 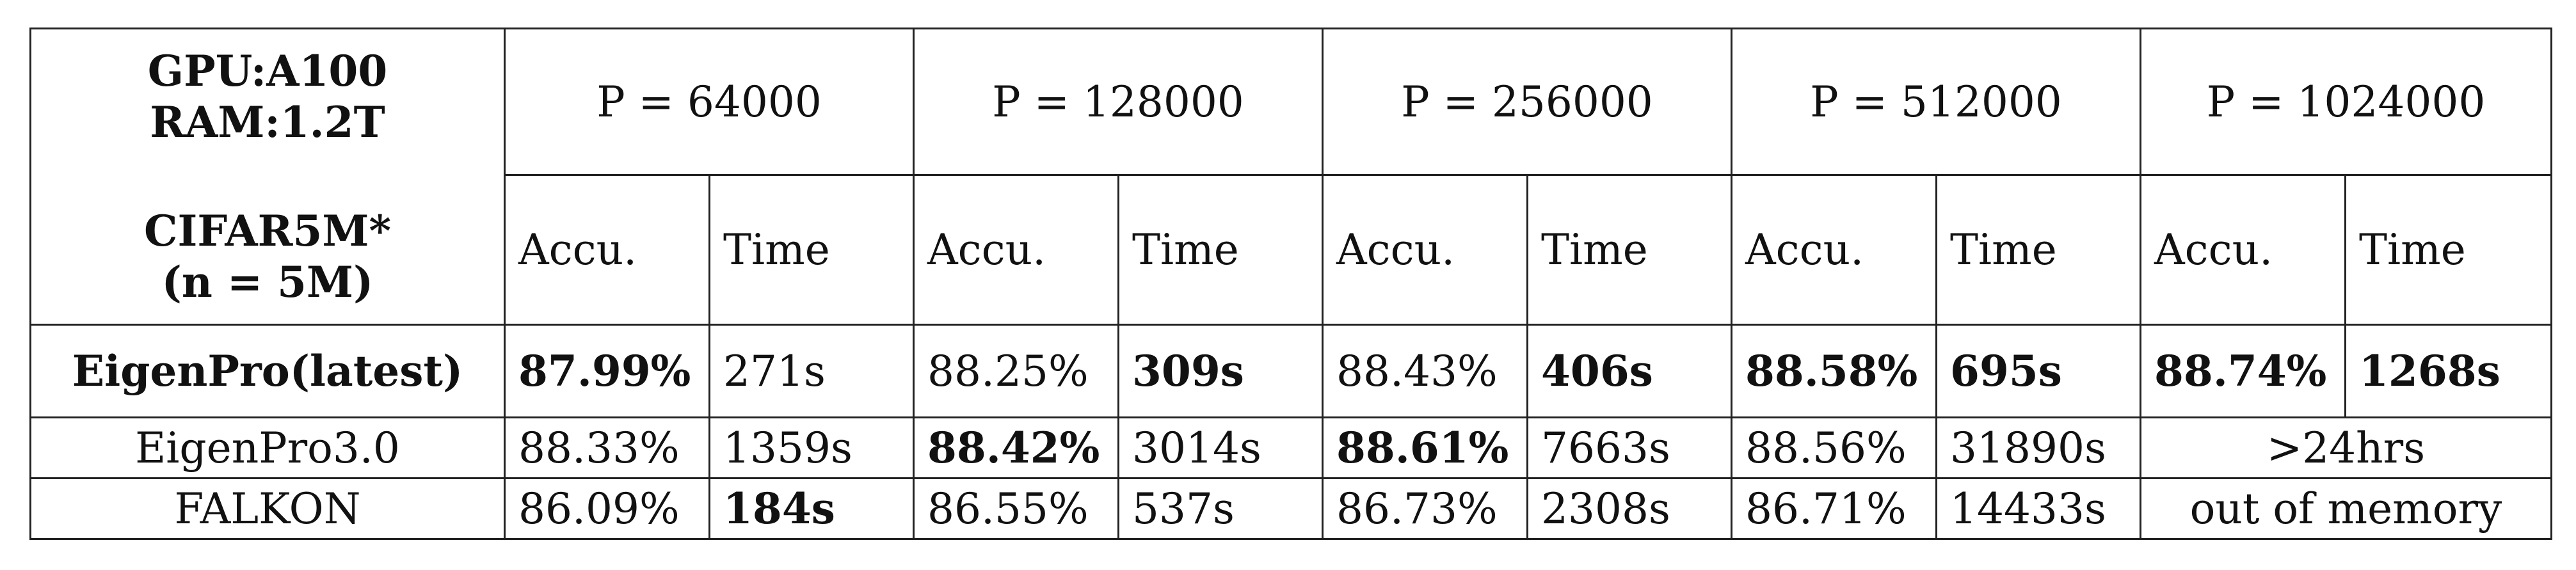 I want to click on table-cell: 184s, so click(x=811, y=508).